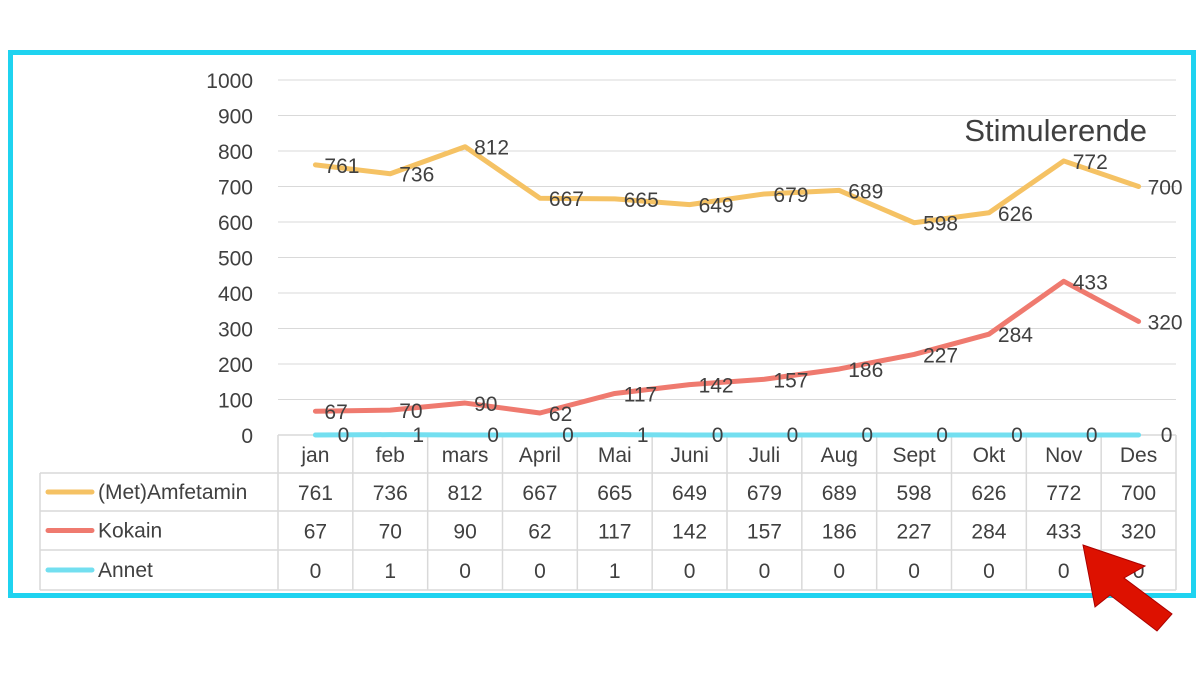 The width and height of the screenshot is (1200, 675). I want to click on legend-label: Annet, so click(125, 570).